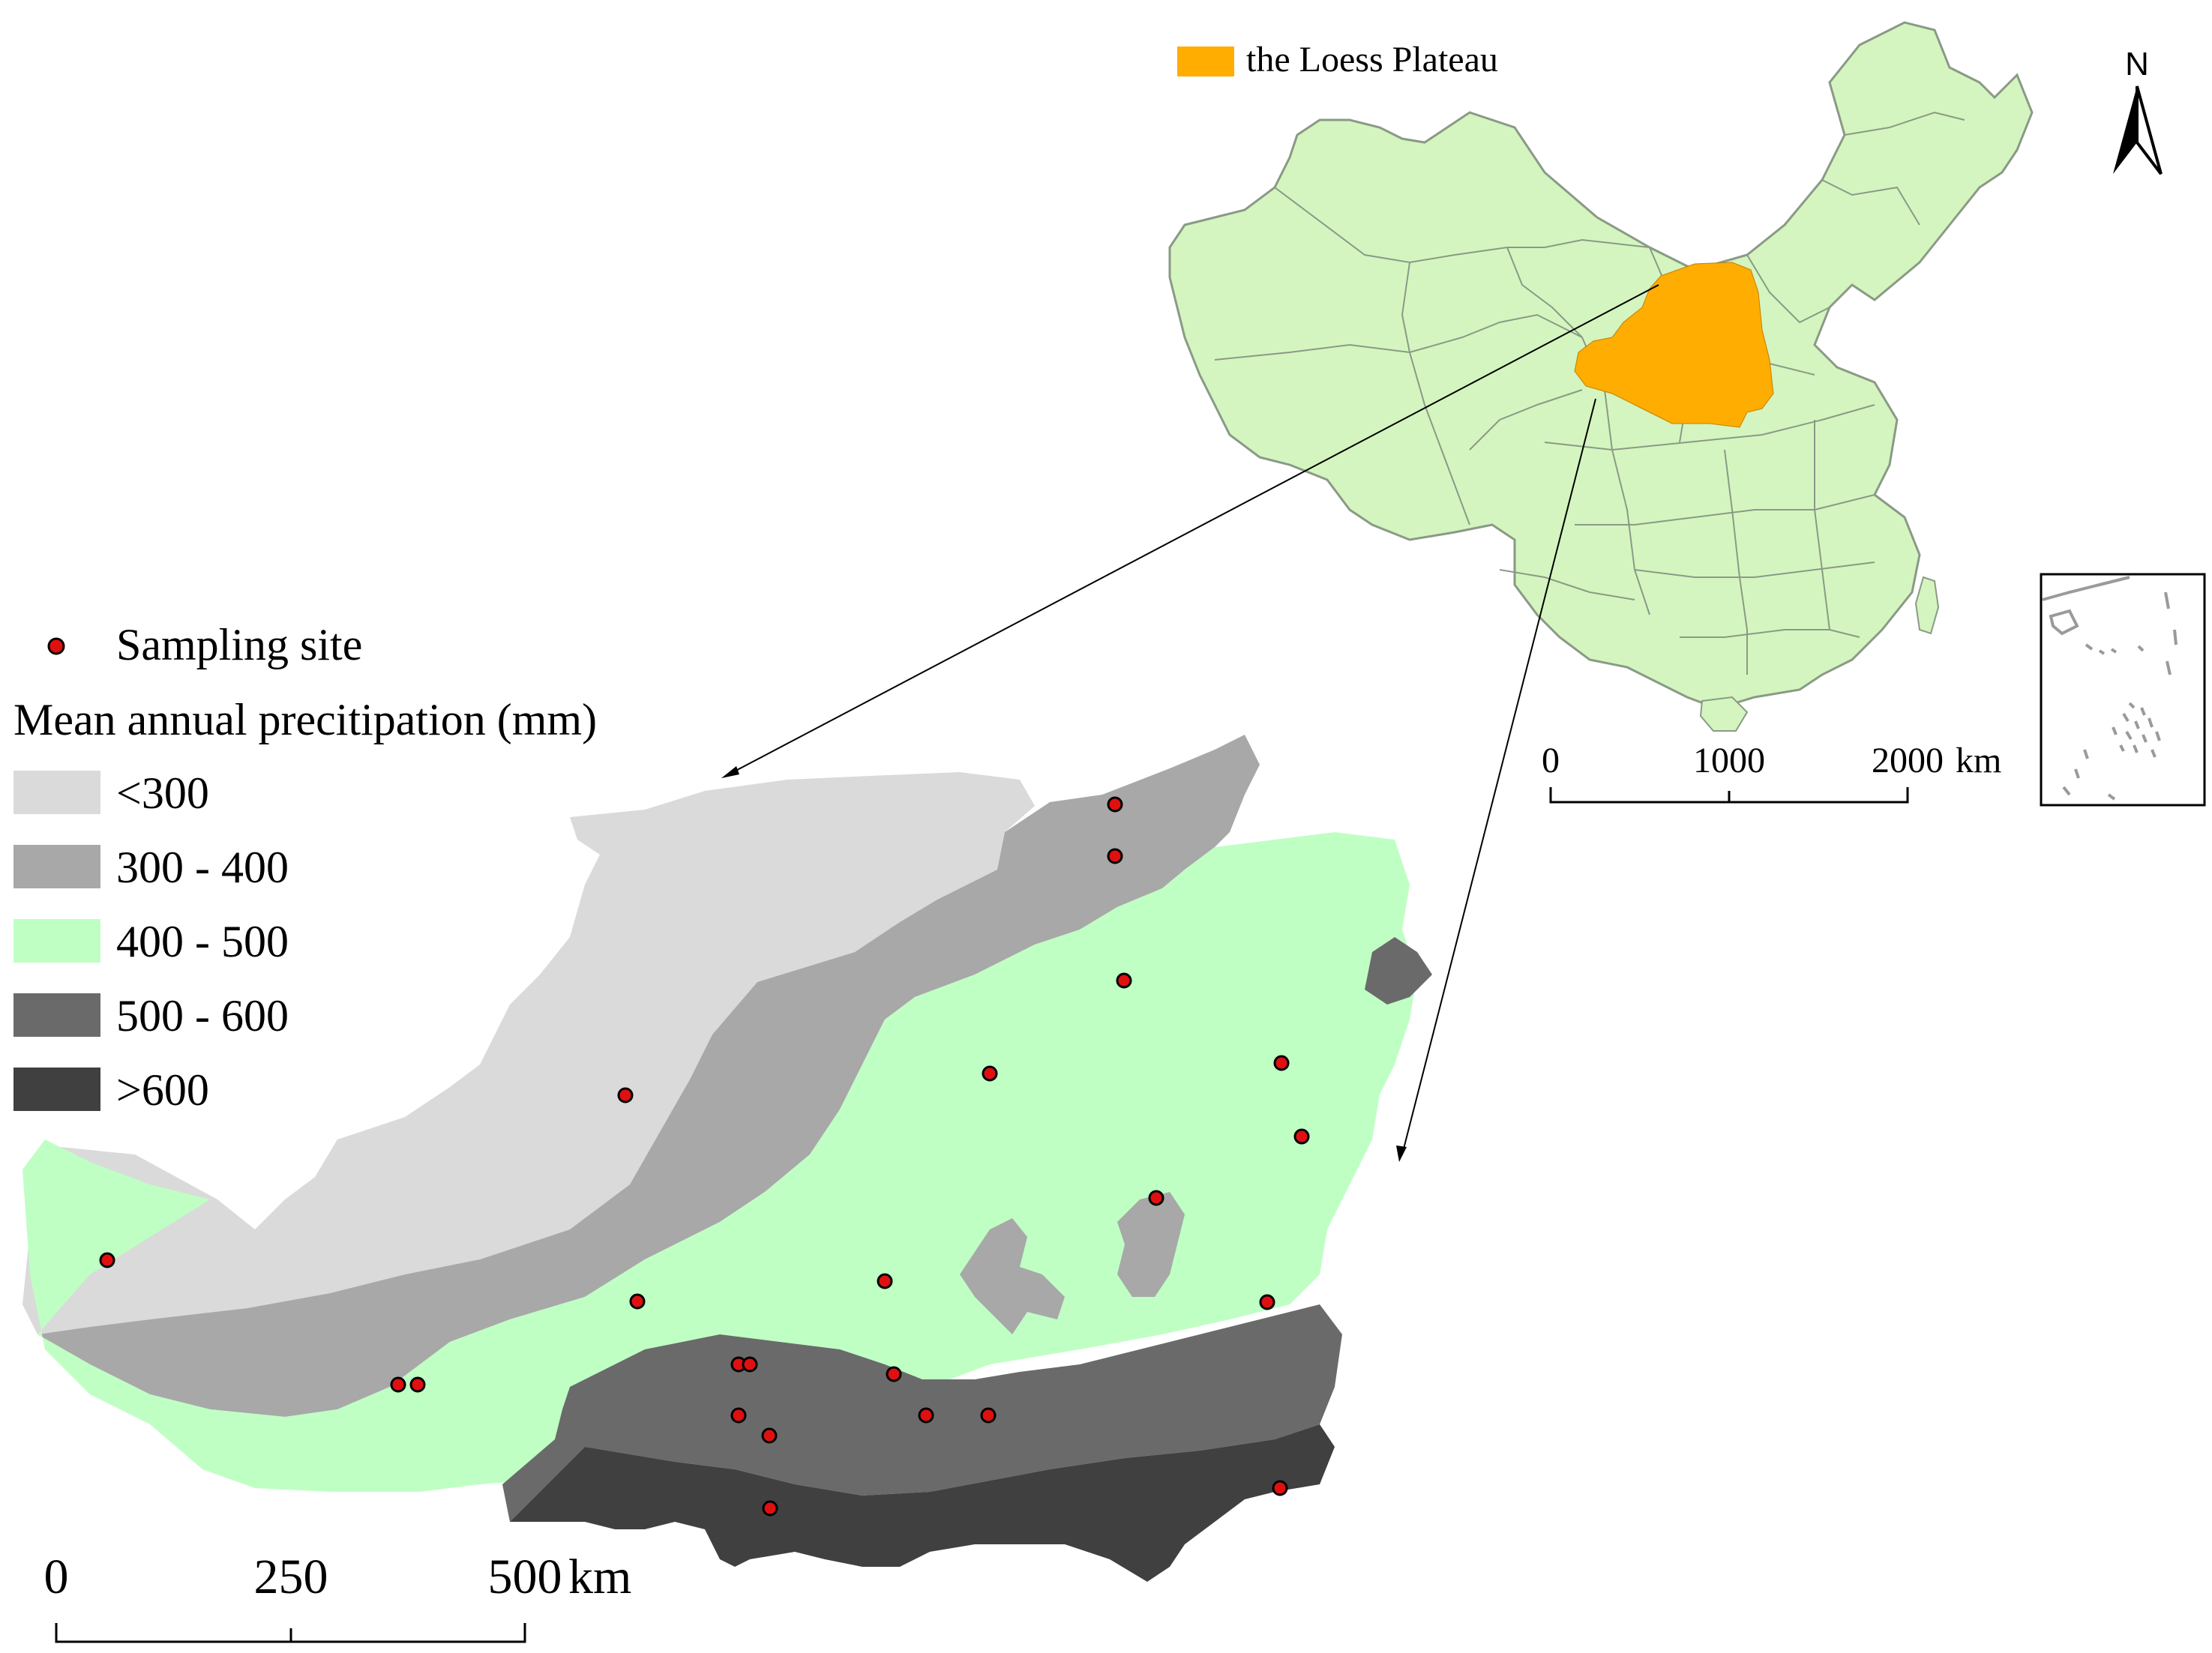 This screenshot has width=2212, height=1653. I want to click on china-scale-tick-1000: 1000, so click(1729, 760).